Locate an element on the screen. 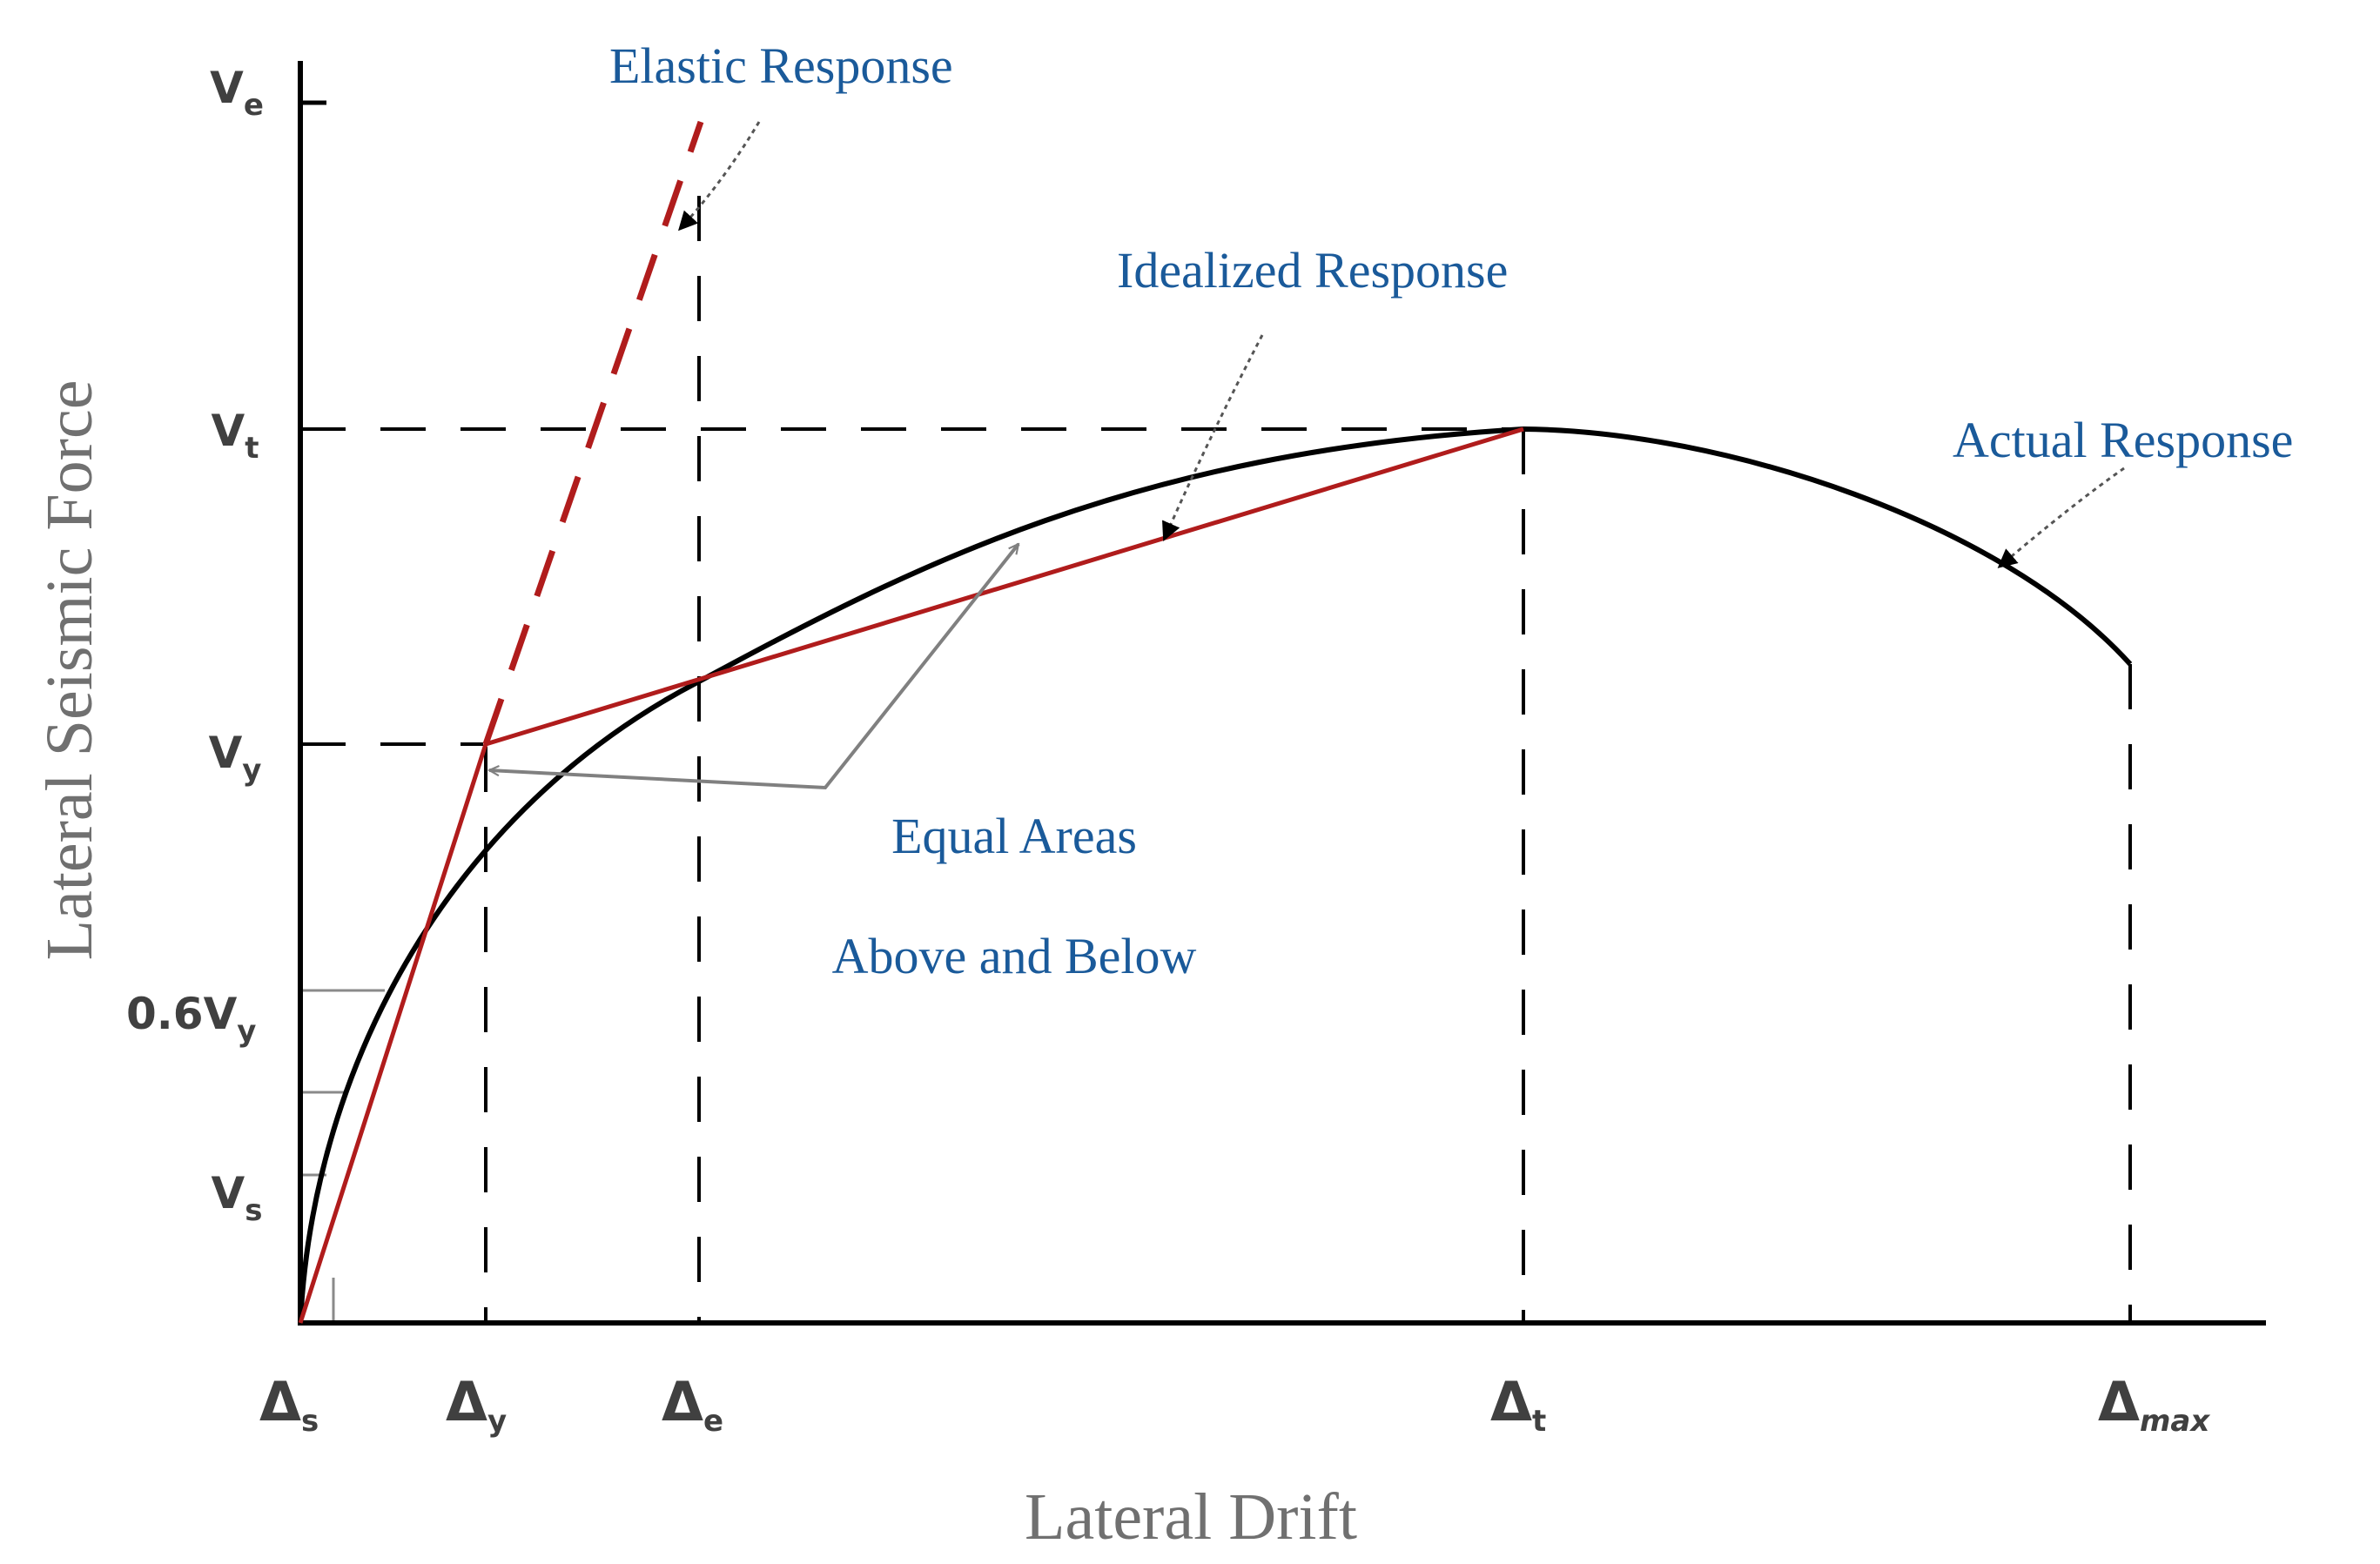 This screenshot has width=2380, height=1564. x-axis-tick-labels: Δs Δy Δe Δt Δmax is located at coordinates (1234, 1404).